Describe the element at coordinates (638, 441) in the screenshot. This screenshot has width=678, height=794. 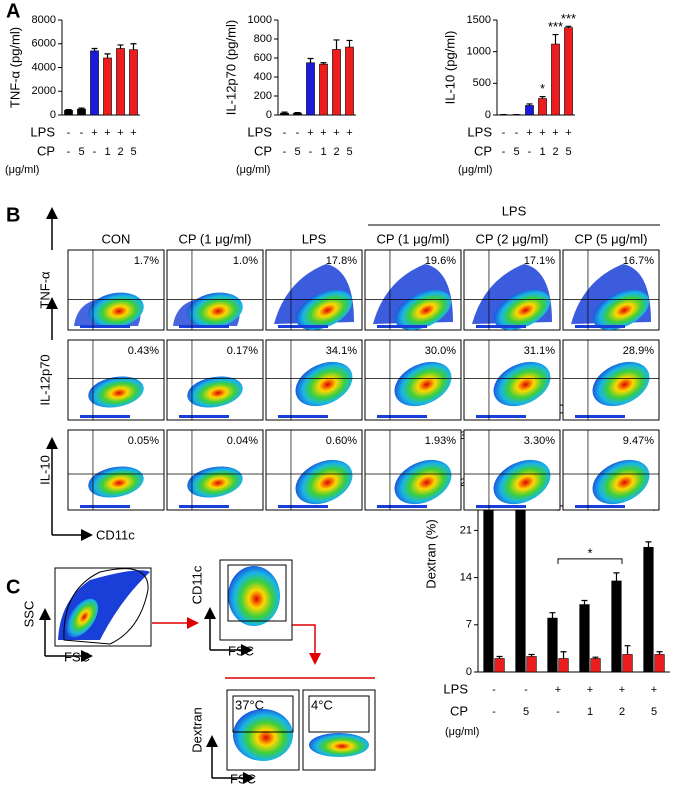
I see `percent-label: 9.47%` at that location.